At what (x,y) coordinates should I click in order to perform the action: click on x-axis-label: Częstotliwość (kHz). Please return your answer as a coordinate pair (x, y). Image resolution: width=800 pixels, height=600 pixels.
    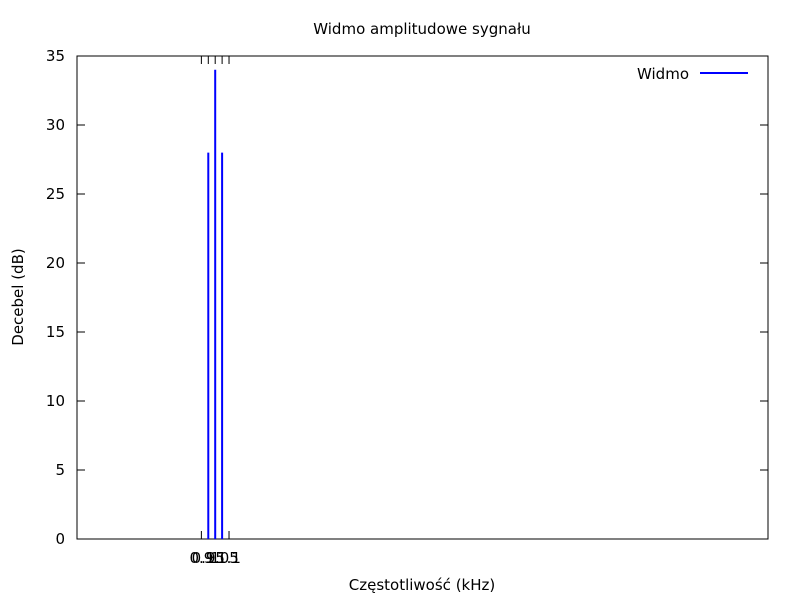
    Looking at the image, I should click on (422, 585).